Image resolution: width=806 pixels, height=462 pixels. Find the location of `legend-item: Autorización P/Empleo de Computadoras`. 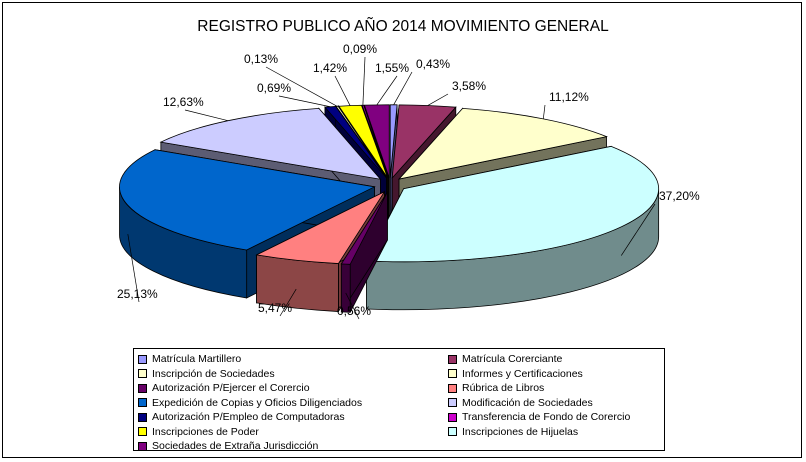

legend-item: Autorización P/Empleo de Computadoras is located at coordinates (293, 417).